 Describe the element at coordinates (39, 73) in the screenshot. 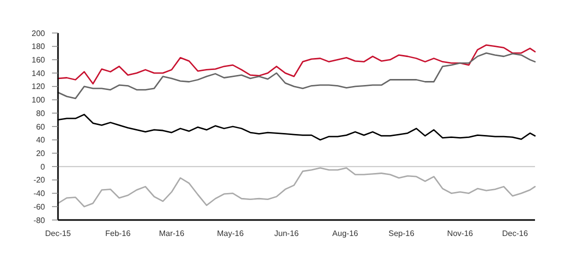

I see `y-tick-label: 140` at that location.